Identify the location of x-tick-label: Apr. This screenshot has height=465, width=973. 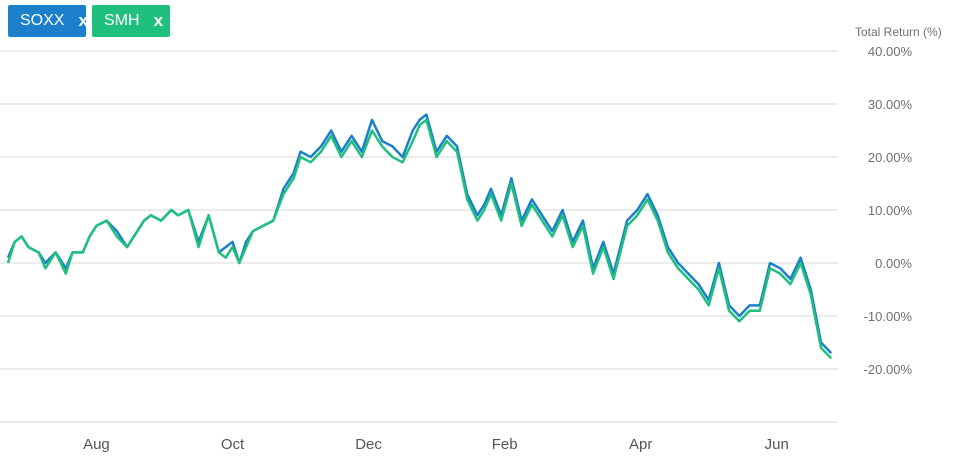
(640, 444).